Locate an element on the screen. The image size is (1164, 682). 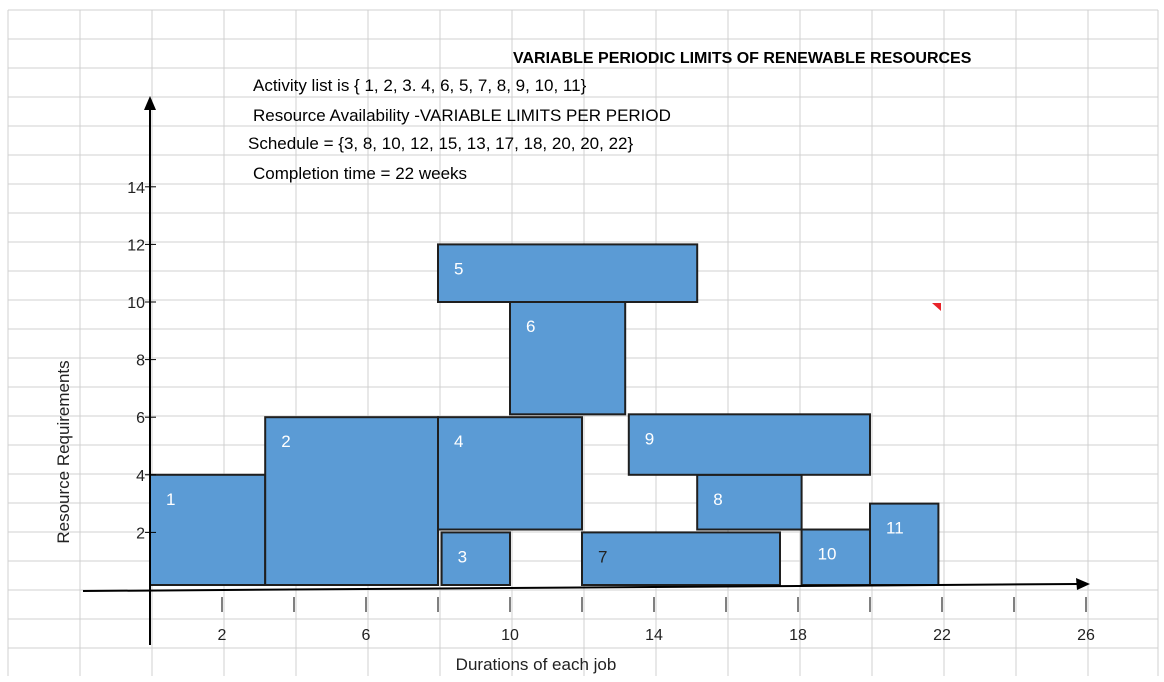
x-tick-label: 6 is located at coordinates (366, 635).